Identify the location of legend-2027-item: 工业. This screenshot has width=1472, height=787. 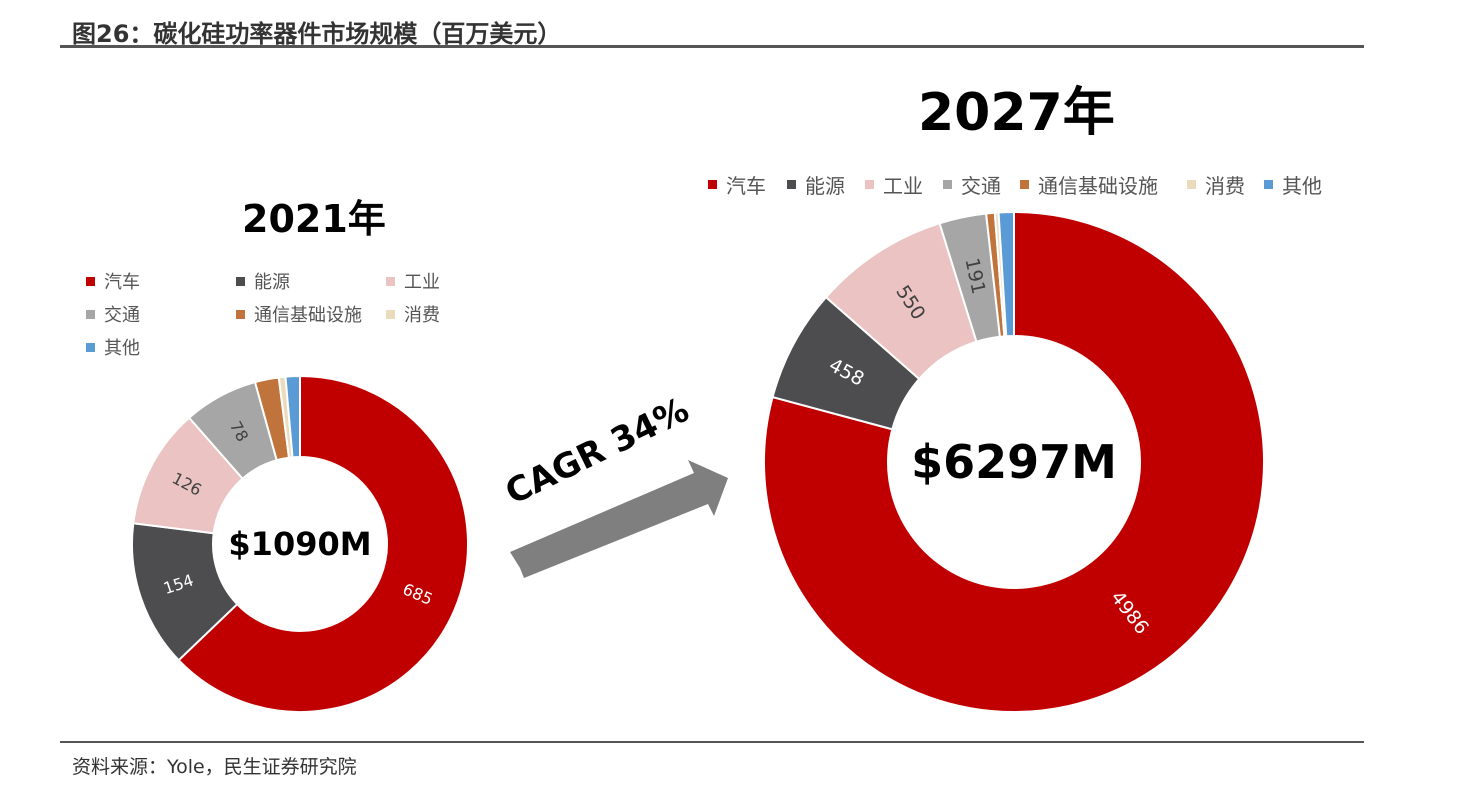
(894, 184).